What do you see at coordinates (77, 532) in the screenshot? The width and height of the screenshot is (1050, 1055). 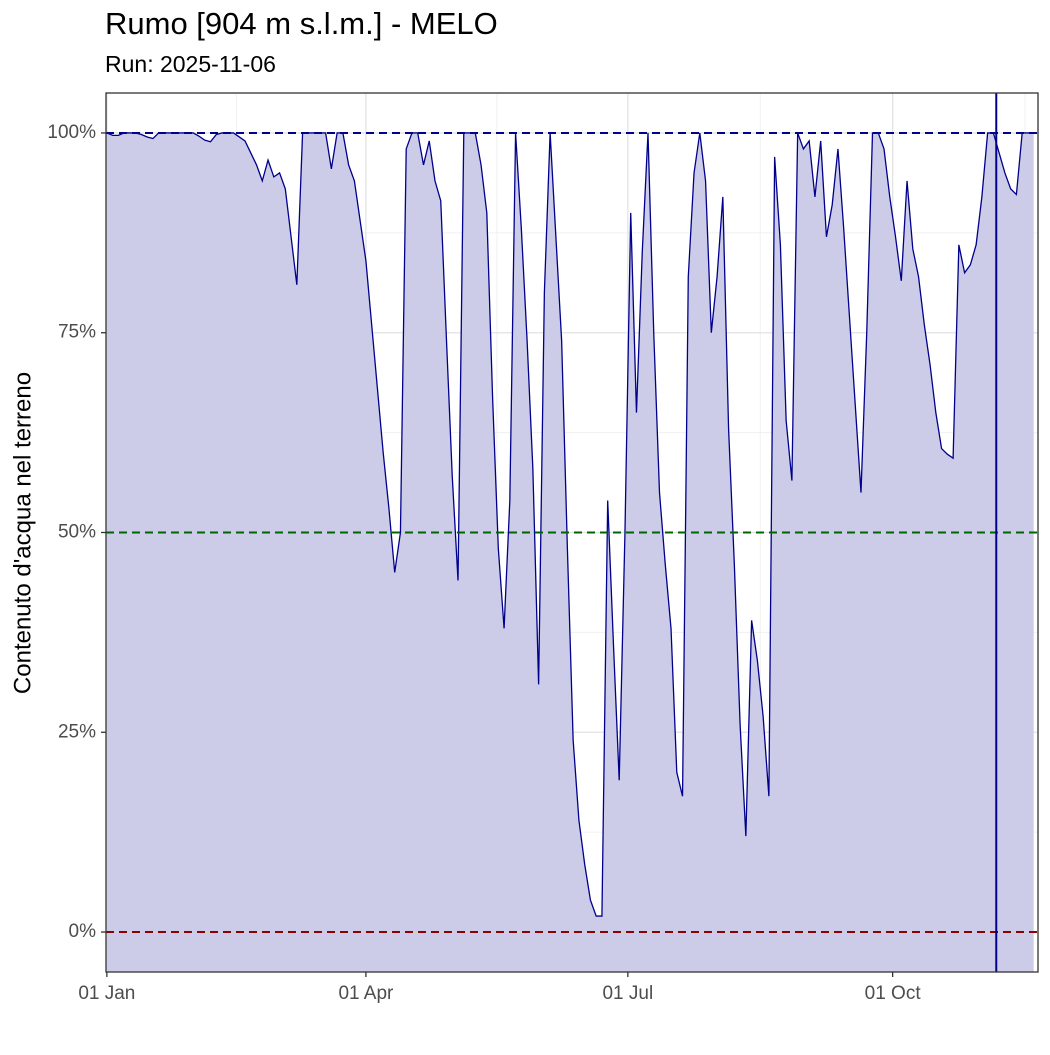 I see `y-tick-label: 50%` at bounding box center [77, 532].